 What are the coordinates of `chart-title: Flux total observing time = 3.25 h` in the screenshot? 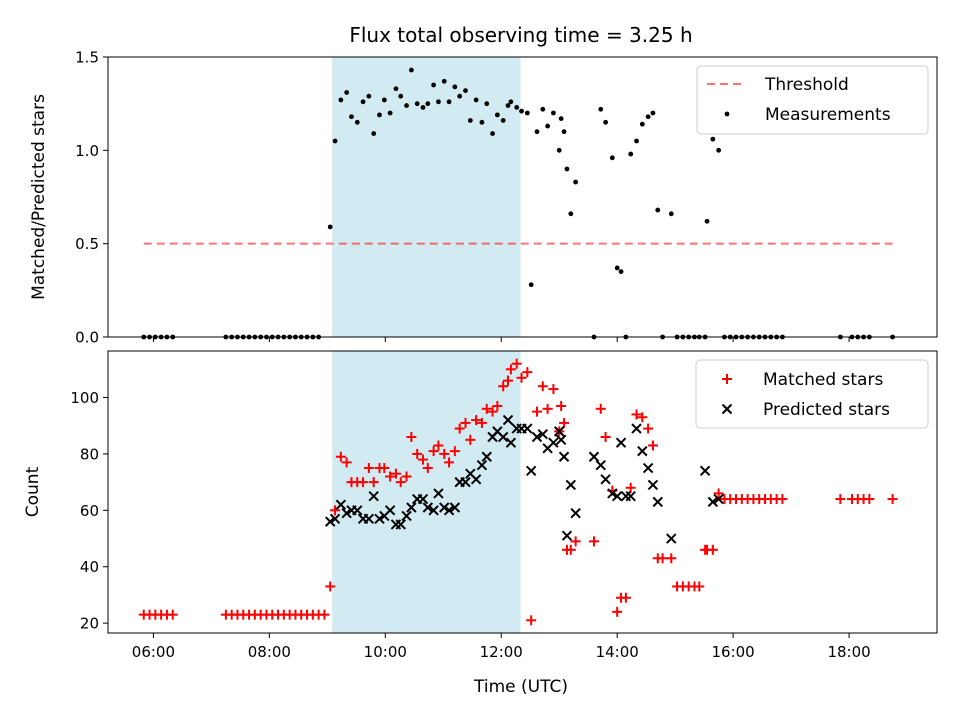 It's located at (520, 35).